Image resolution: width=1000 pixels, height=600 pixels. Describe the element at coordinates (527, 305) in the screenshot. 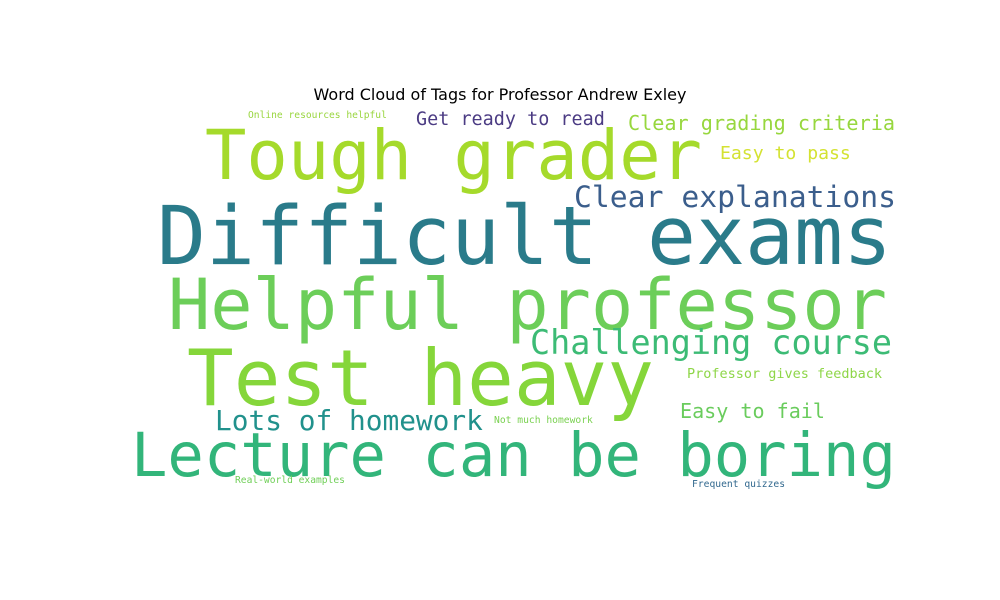

I see `word-helpful-professor: Helpful professor` at that location.